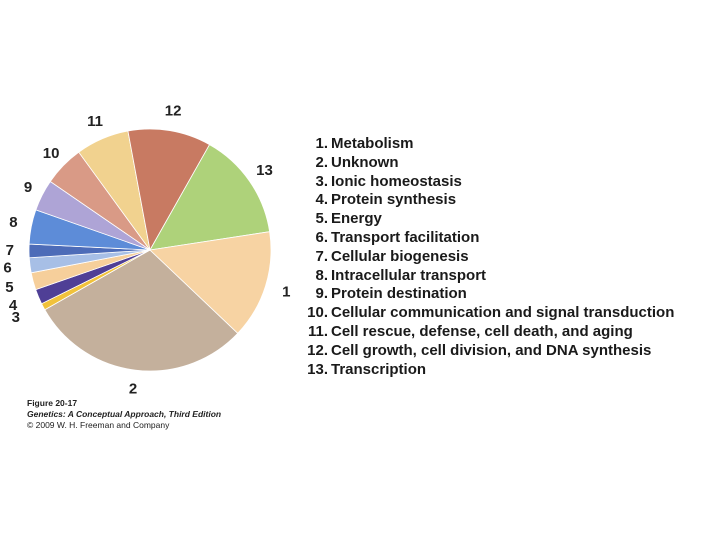 This screenshot has width=720, height=540. What do you see at coordinates (396, 181) in the screenshot?
I see `legend-label: Ionic homeostasis` at bounding box center [396, 181].